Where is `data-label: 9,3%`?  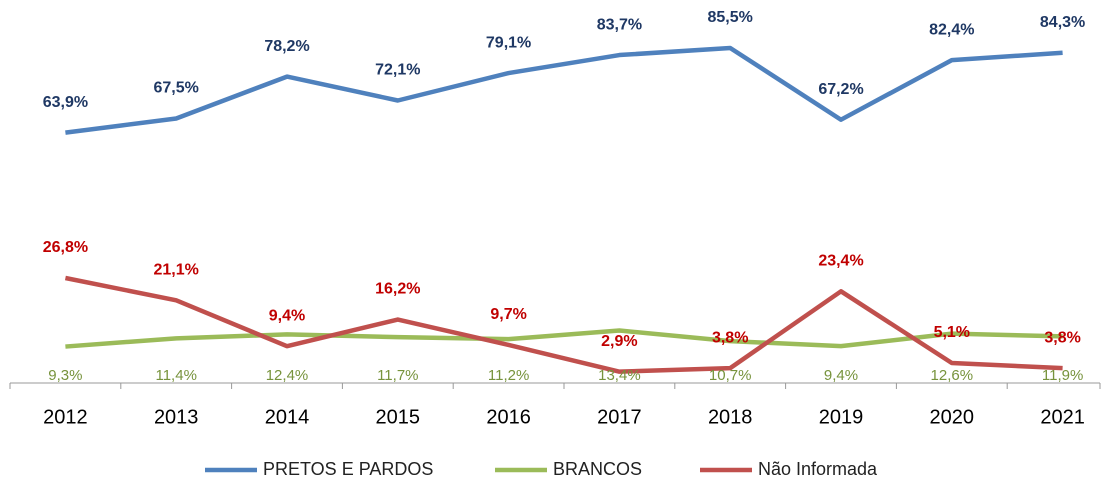
data-label: 9,3% is located at coordinates (65, 375).